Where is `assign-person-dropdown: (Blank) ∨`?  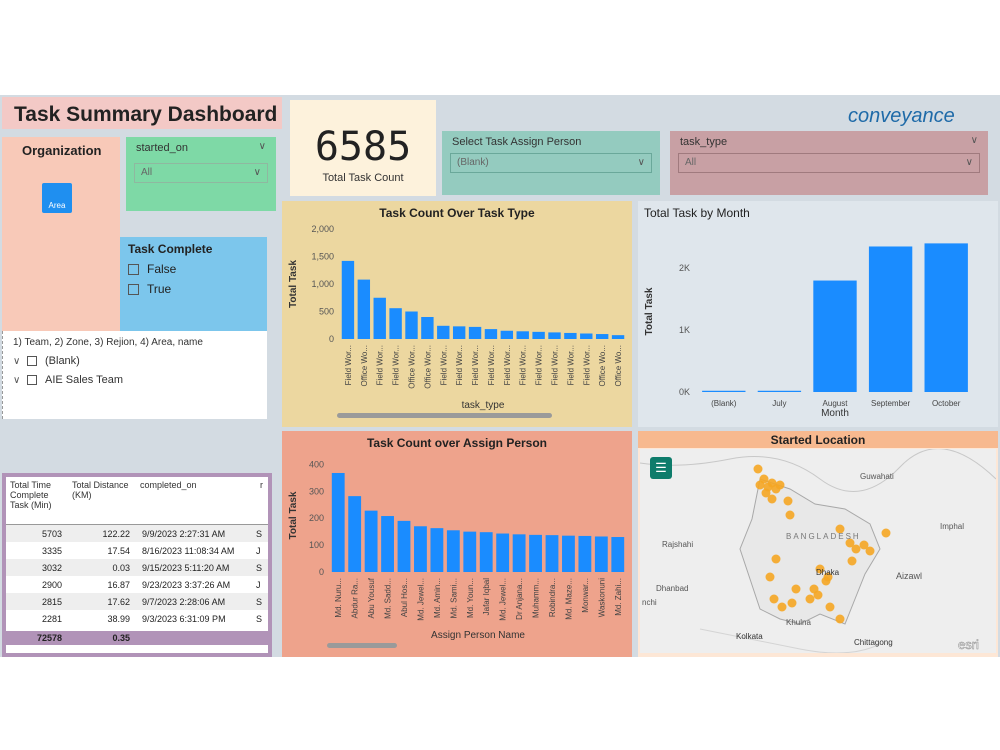 assign-person-dropdown: (Blank) ∨ is located at coordinates (551, 163).